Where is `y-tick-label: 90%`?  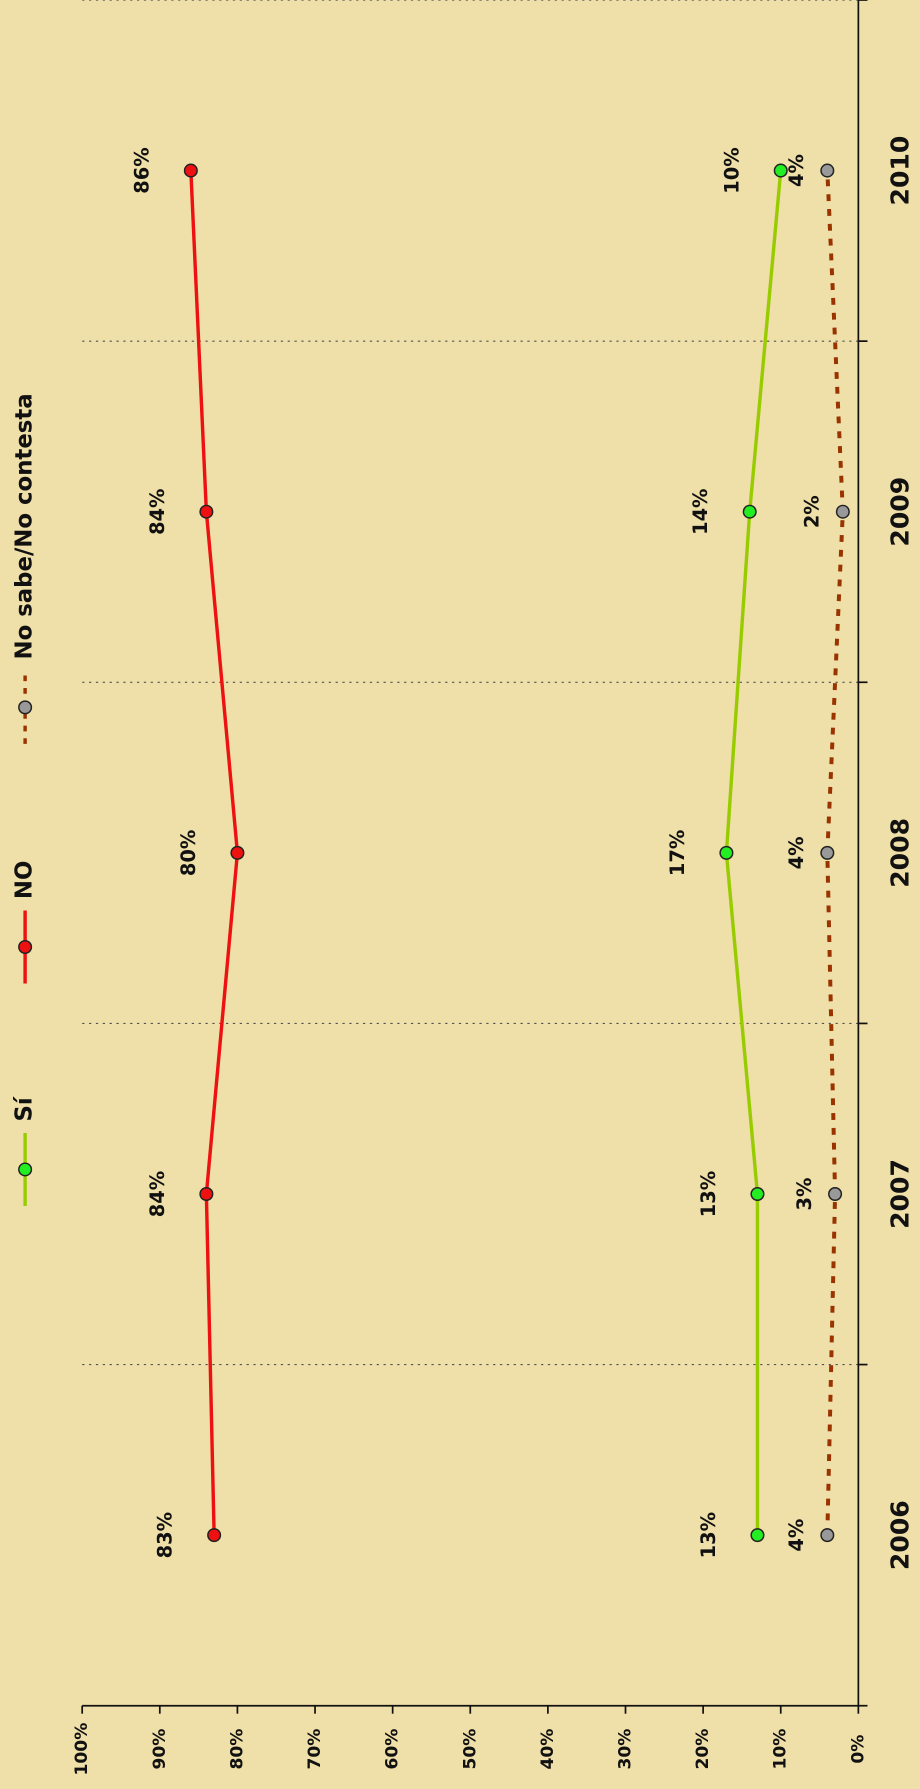 y-tick-label: 90% is located at coordinates (160, 1749).